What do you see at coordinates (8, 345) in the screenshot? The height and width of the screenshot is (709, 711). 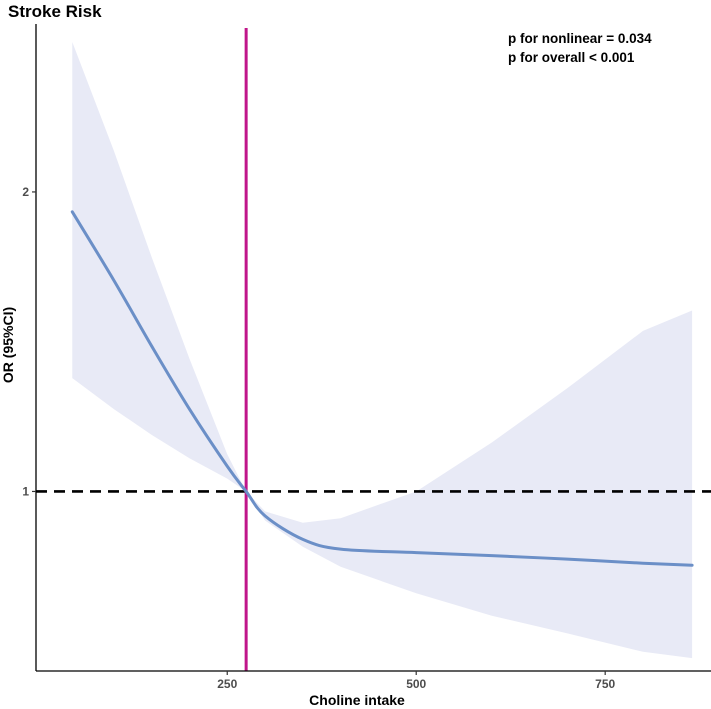 I see `y-axis-title: OR (95%CI)` at bounding box center [8, 345].